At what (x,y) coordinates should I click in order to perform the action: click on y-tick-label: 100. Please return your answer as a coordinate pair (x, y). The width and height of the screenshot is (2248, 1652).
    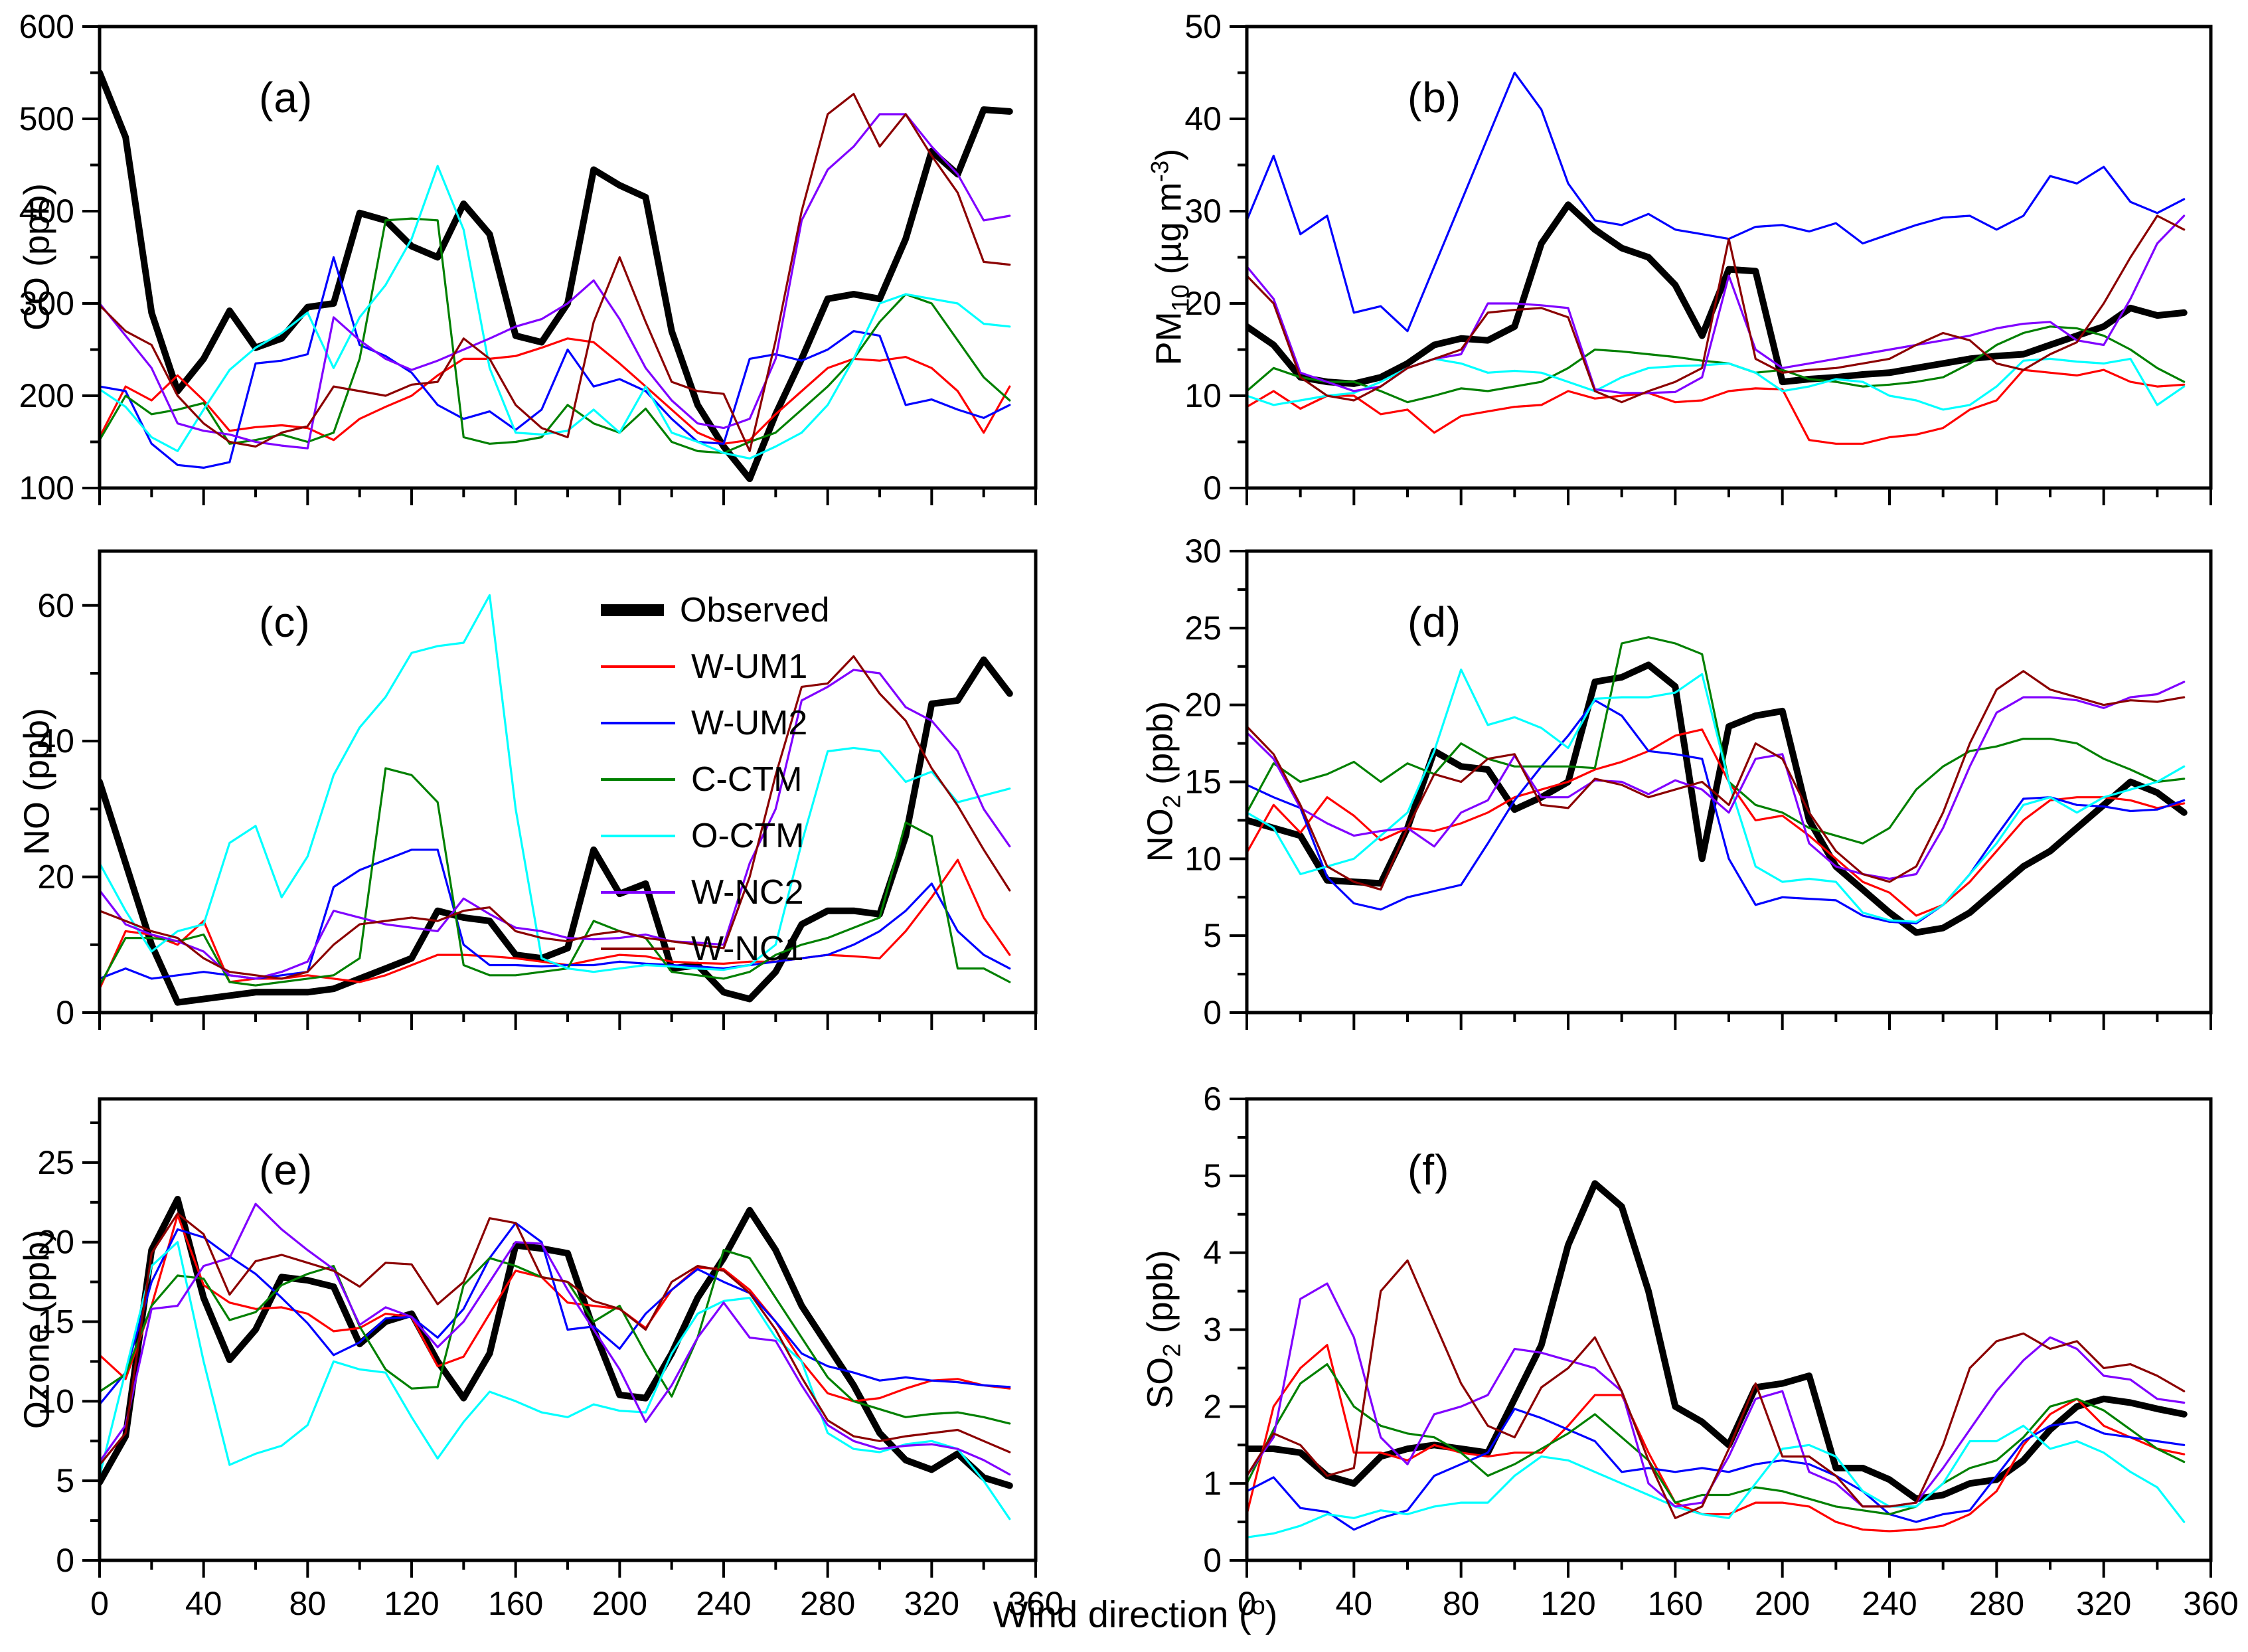
    Looking at the image, I should click on (46, 488).